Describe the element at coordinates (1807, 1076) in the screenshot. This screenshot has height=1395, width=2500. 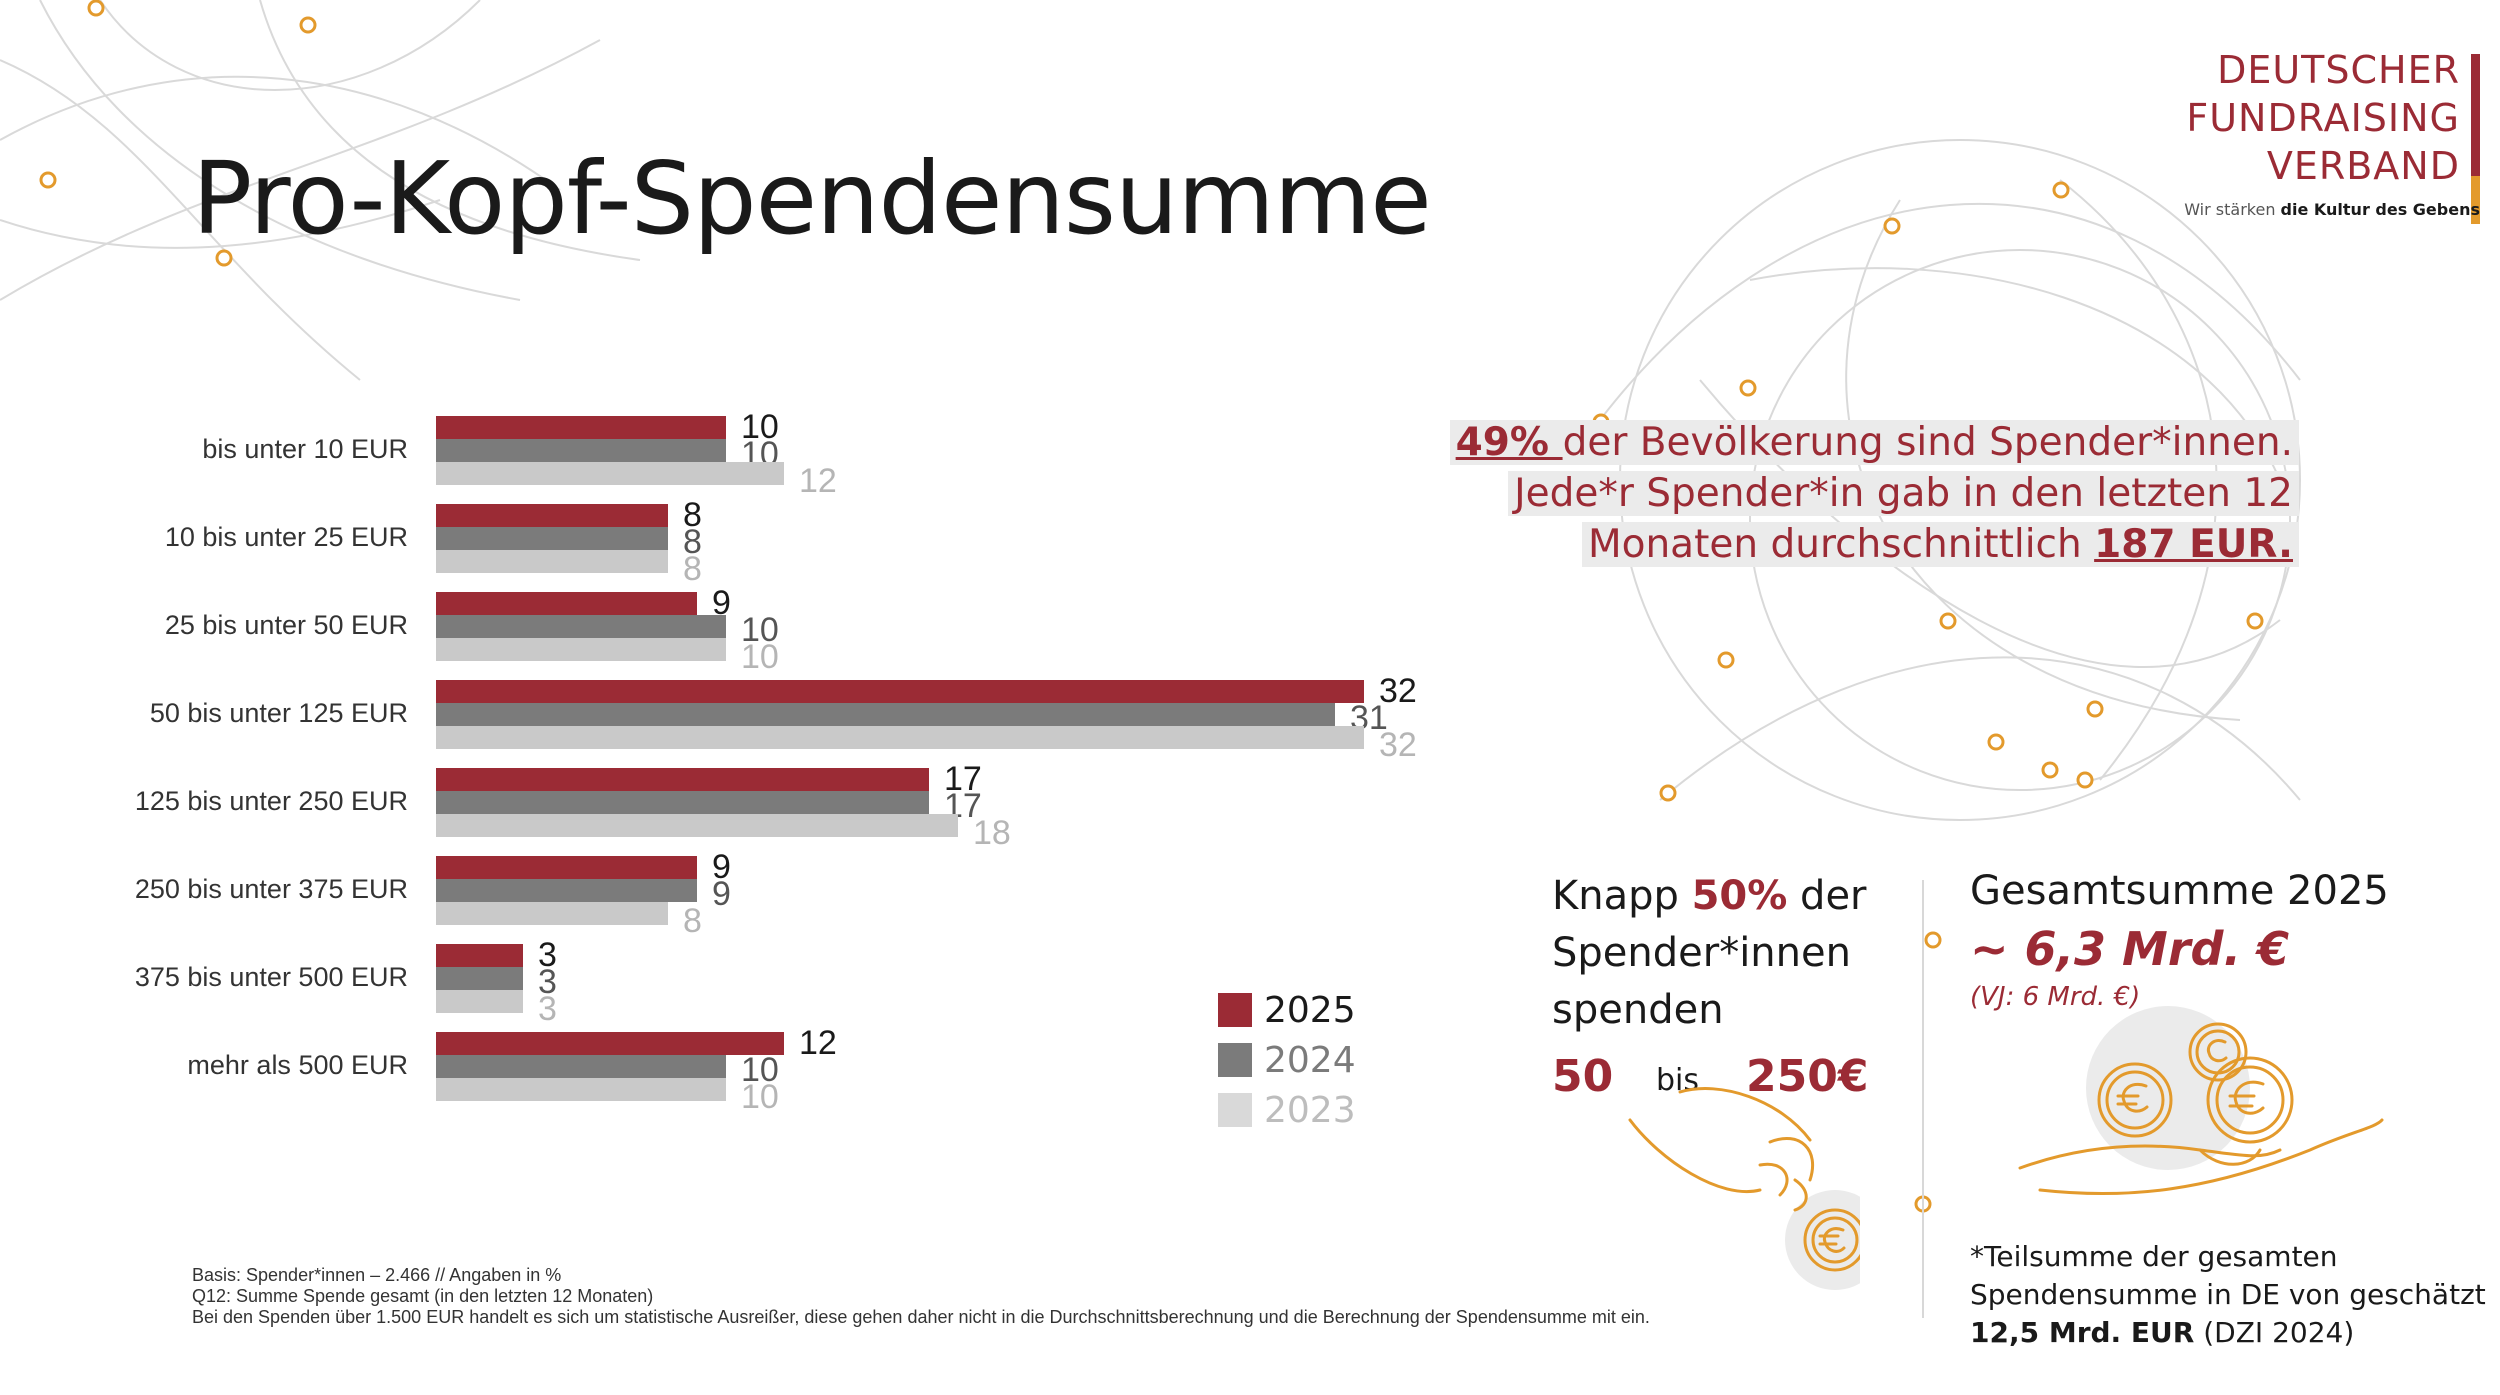
I see `range-to: 250€` at that location.